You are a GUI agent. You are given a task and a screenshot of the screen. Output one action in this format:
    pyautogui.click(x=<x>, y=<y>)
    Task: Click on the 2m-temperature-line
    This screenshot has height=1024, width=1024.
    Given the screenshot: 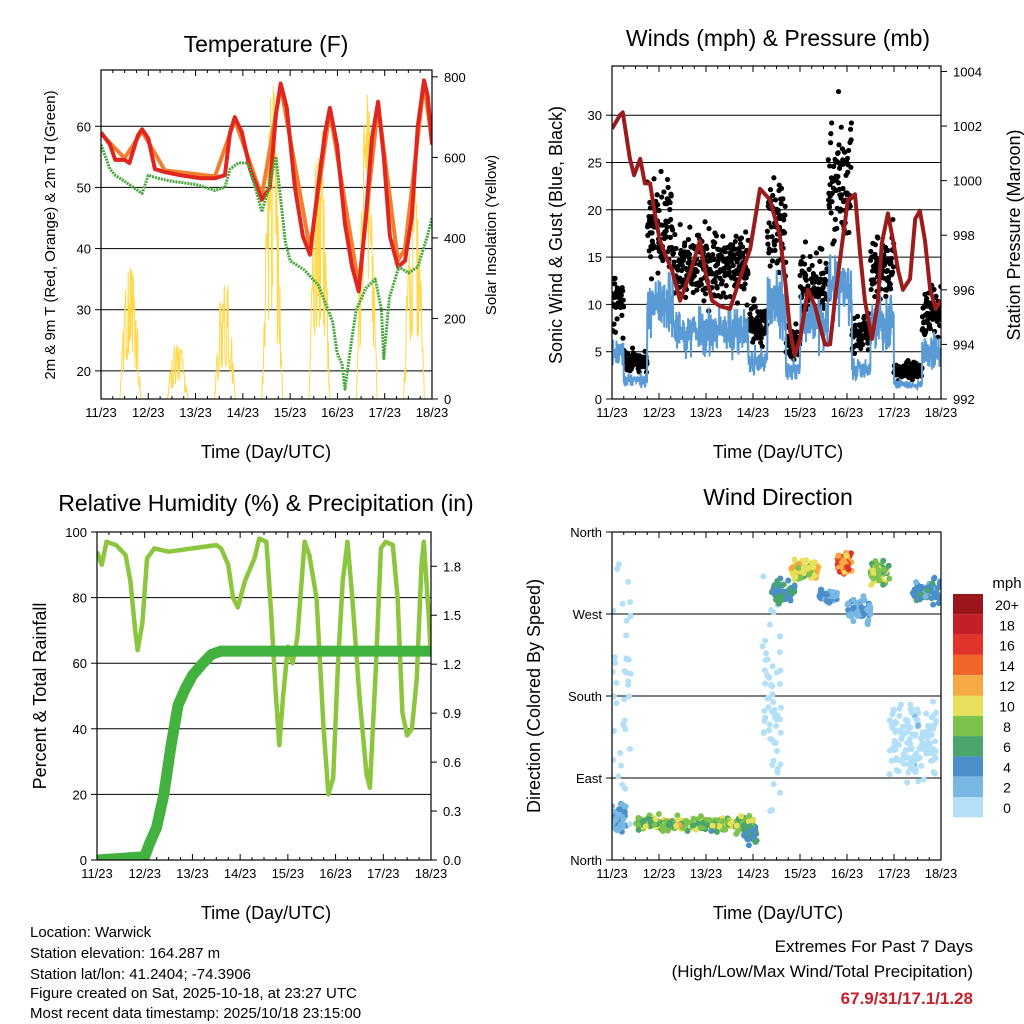 What is the action you would take?
    pyautogui.click(x=266, y=186)
    